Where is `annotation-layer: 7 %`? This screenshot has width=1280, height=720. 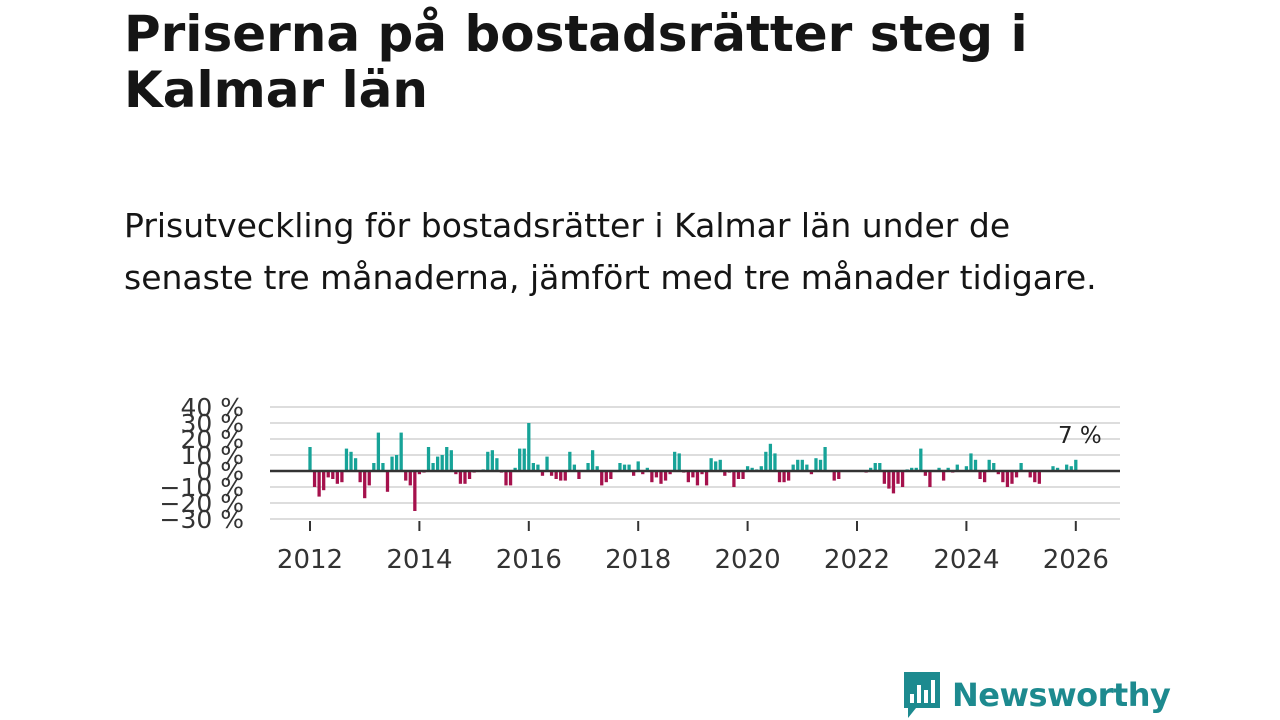
annotation-layer: 7 % is located at coordinates (1080, 436).